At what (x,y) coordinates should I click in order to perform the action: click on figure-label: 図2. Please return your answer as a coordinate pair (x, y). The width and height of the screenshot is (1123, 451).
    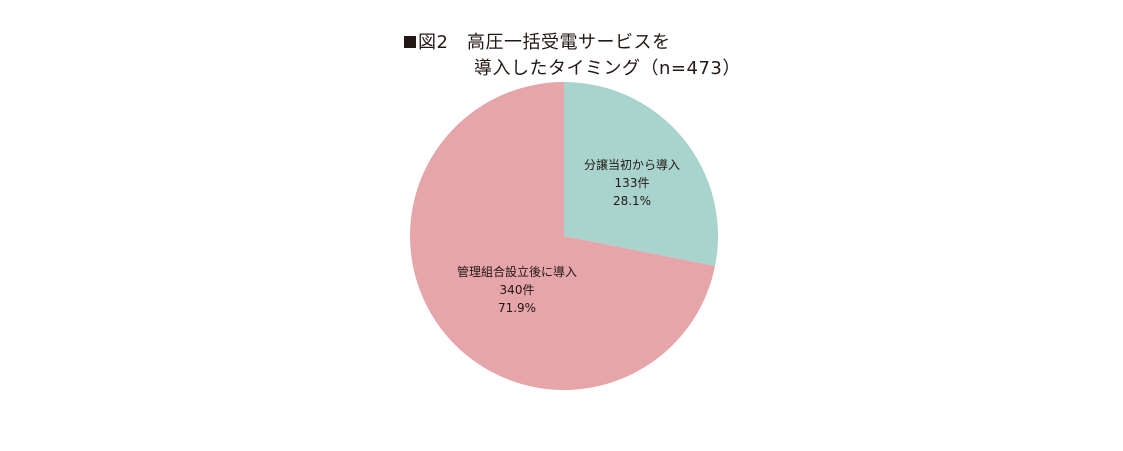
    Looking at the image, I should click on (433, 42).